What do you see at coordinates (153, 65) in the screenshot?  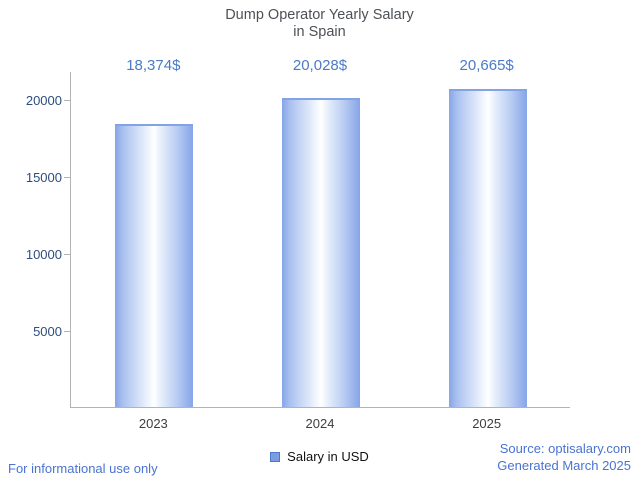 I see `bar-value-label: 18,374$` at bounding box center [153, 65].